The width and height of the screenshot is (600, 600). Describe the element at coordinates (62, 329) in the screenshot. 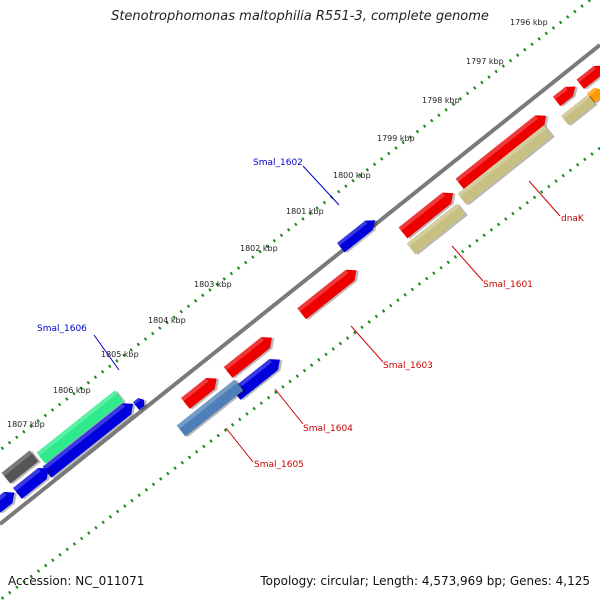

I see `gene-label-smal-1606: Smal_1606` at that location.